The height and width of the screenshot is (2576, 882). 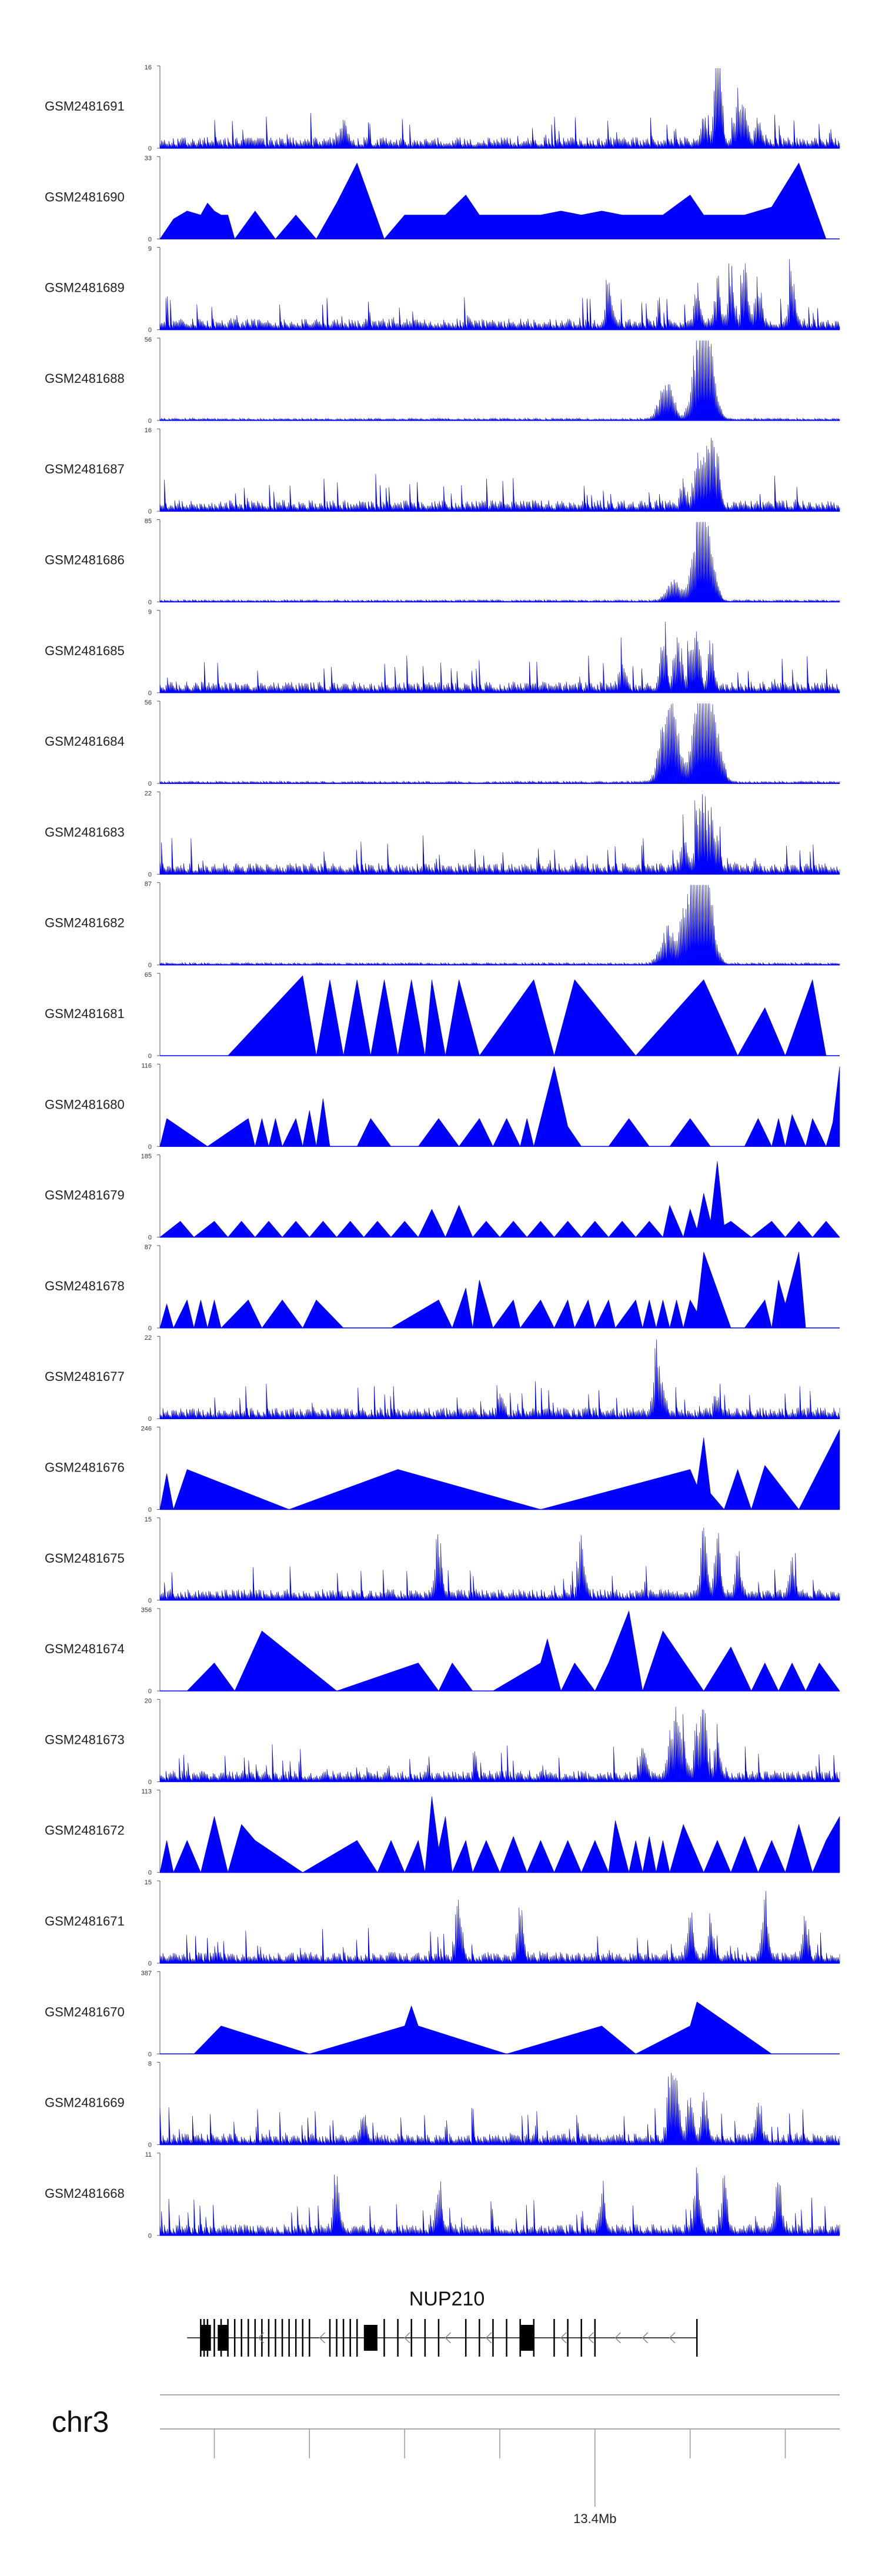 I want to click on track-label: GSM2481671, so click(x=85, y=1921).